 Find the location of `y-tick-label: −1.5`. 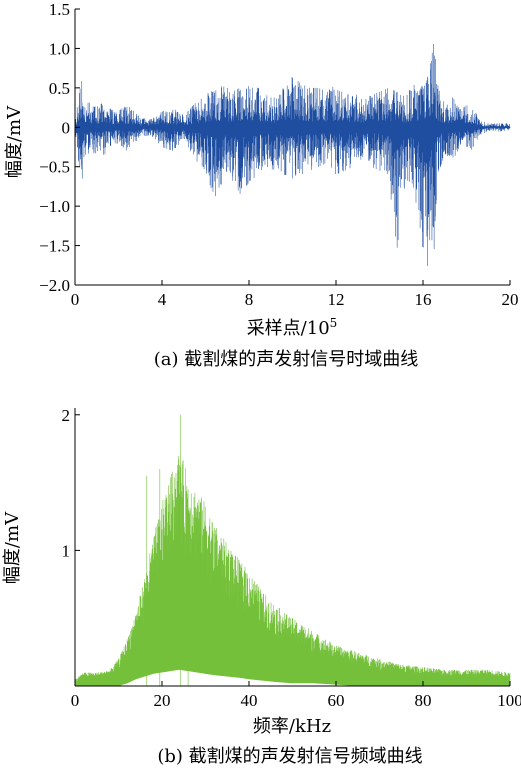

y-tick-label: −1.5 is located at coordinates (54, 246).